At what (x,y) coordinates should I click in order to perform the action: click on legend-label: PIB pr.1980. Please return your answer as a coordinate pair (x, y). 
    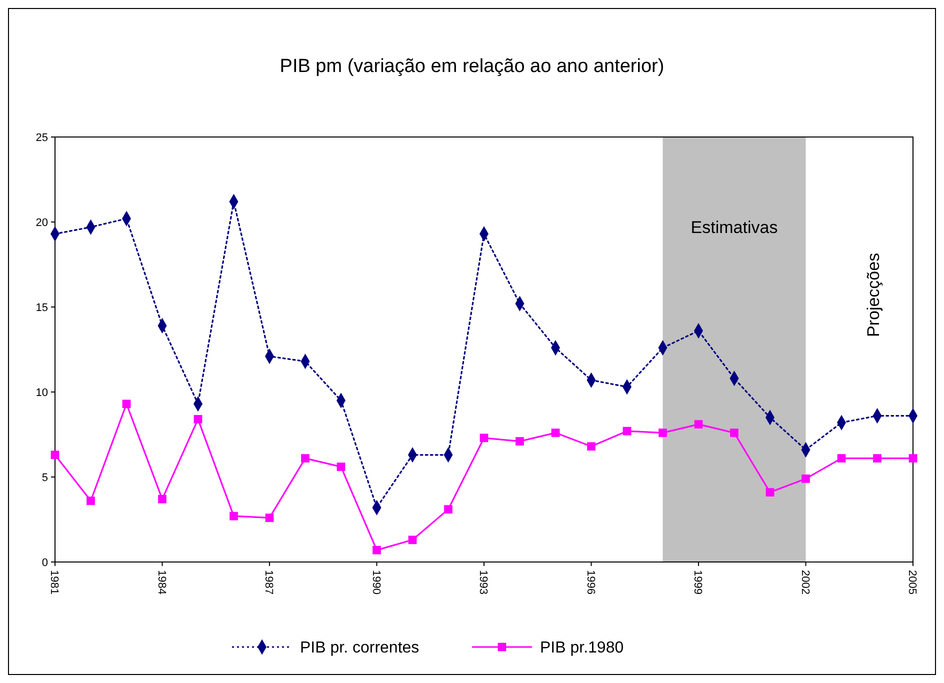
    Looking at the image, I should click on (582, 648).